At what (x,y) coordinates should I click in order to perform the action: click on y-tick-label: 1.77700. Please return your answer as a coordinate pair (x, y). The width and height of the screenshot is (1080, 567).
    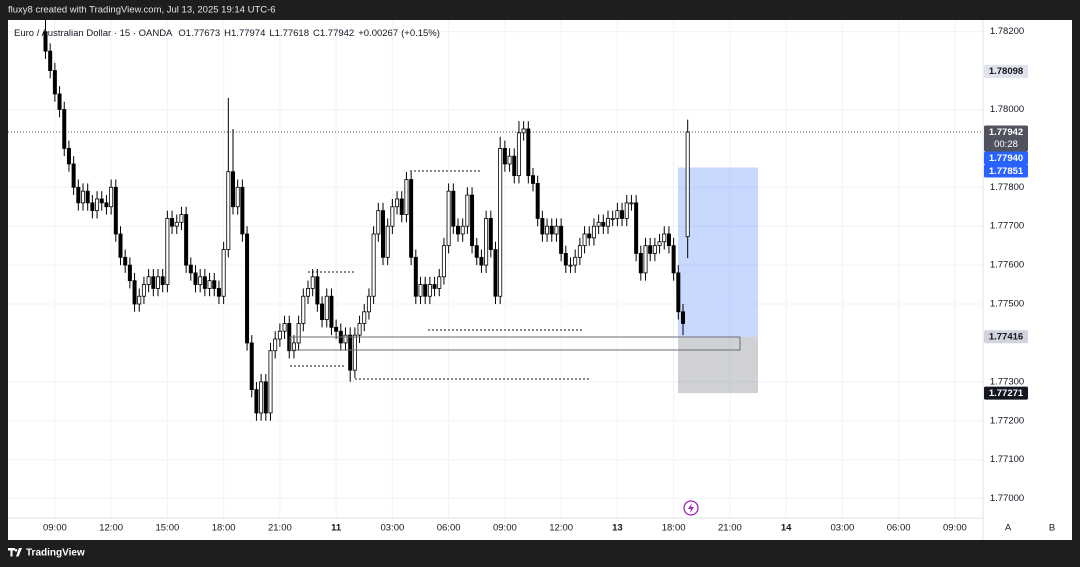
    Looking at the image, I should click on (1007, 226).